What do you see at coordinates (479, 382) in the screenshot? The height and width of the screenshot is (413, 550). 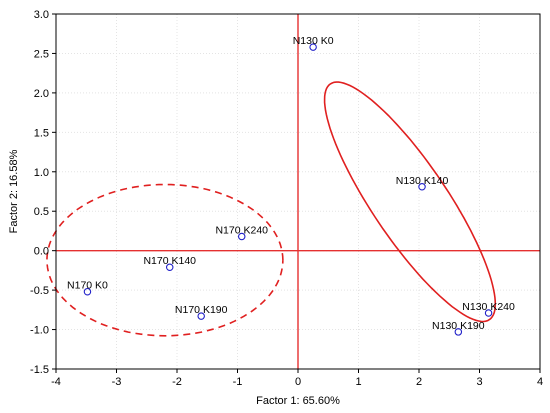 I see `x-tick-label: 3` at bounding box center [479, 382].